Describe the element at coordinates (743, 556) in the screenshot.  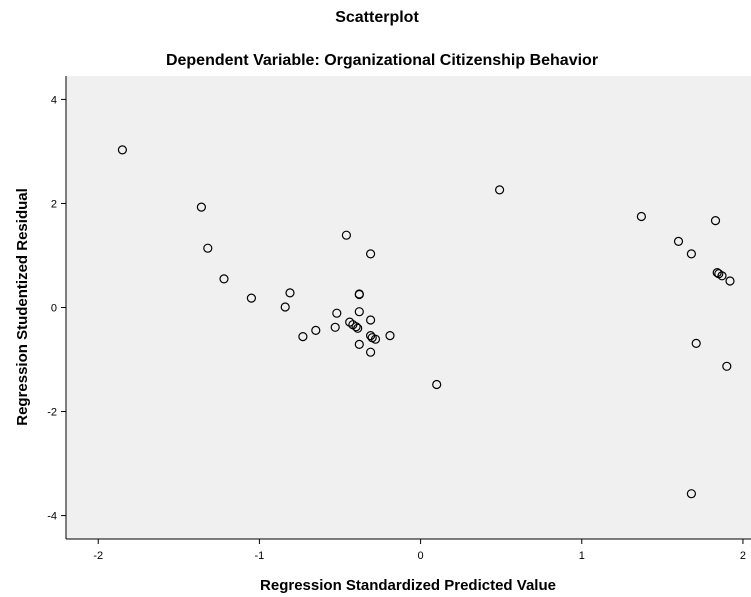
I see `x-tick-label: 2` at that location.